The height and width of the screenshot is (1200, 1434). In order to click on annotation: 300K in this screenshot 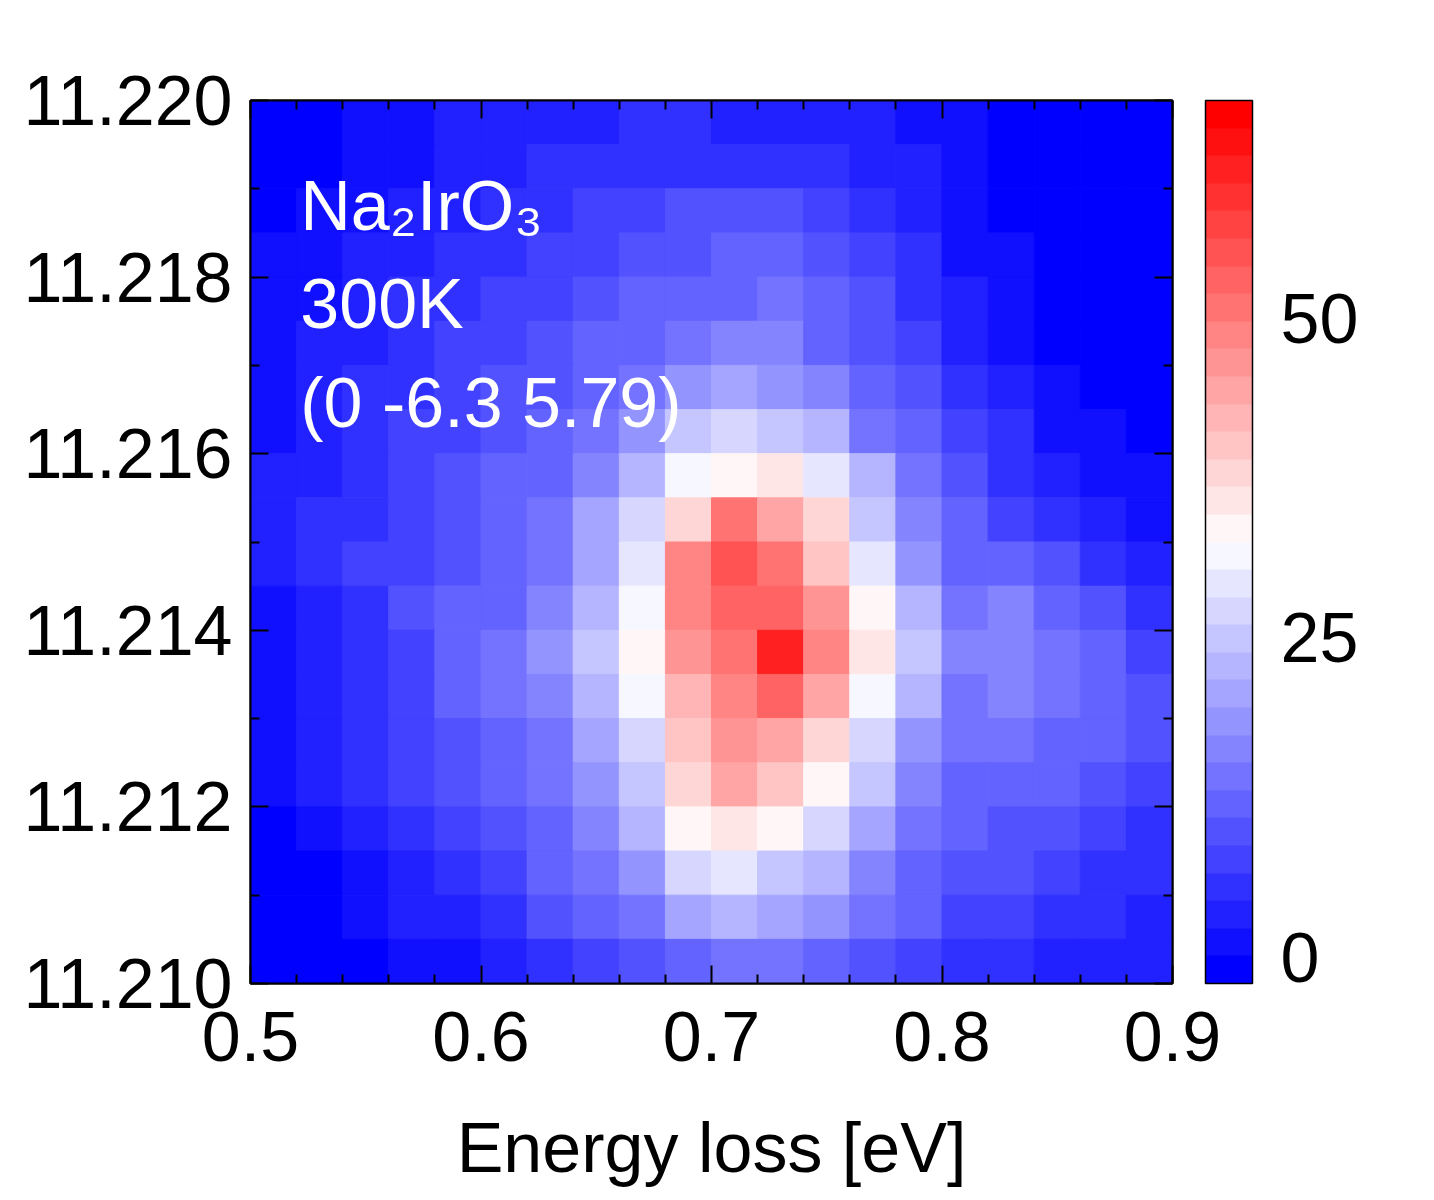, I will do `click(382, 304)`.